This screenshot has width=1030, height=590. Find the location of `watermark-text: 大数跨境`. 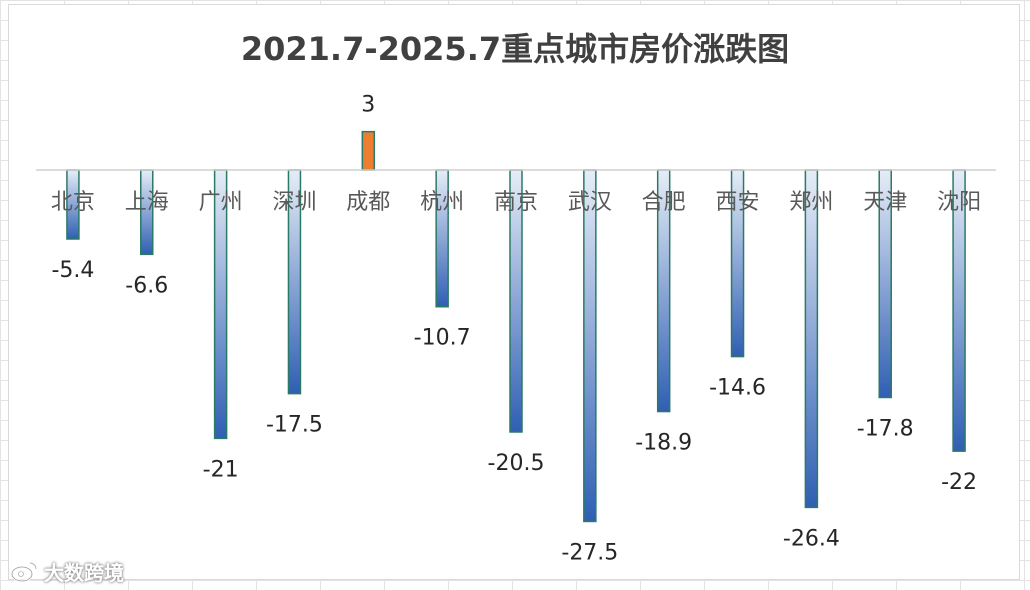

watermark-text: 大数跨境 is located at coordinates (84, 572).